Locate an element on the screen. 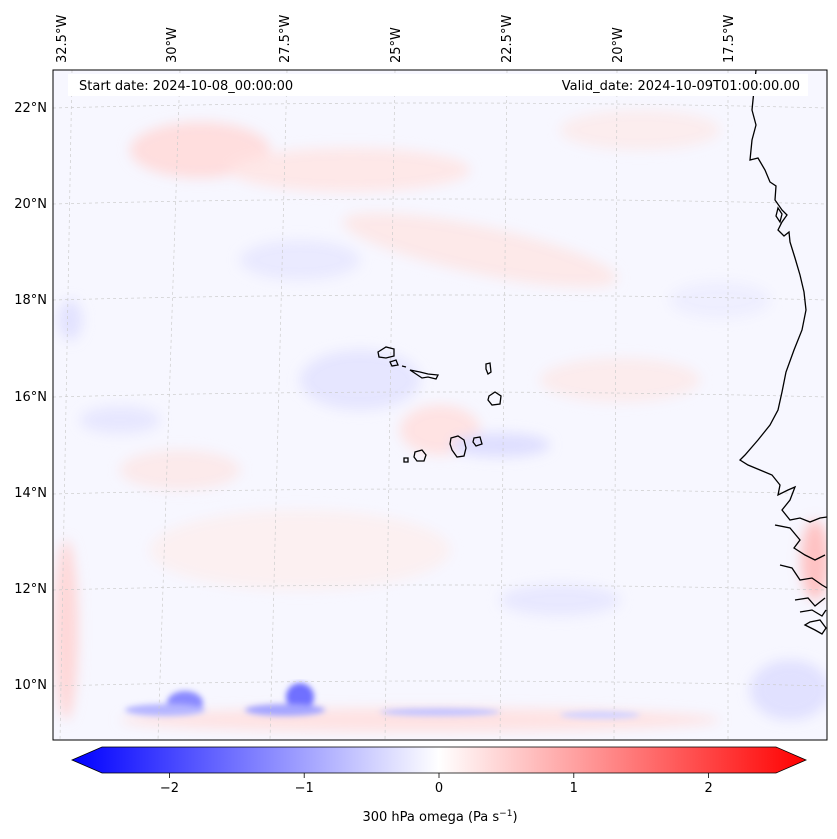 This screenshot has width=837, height=839. start-date: Start date: 2024-10-08_00:00:00 is located at coordinates (186, 86).